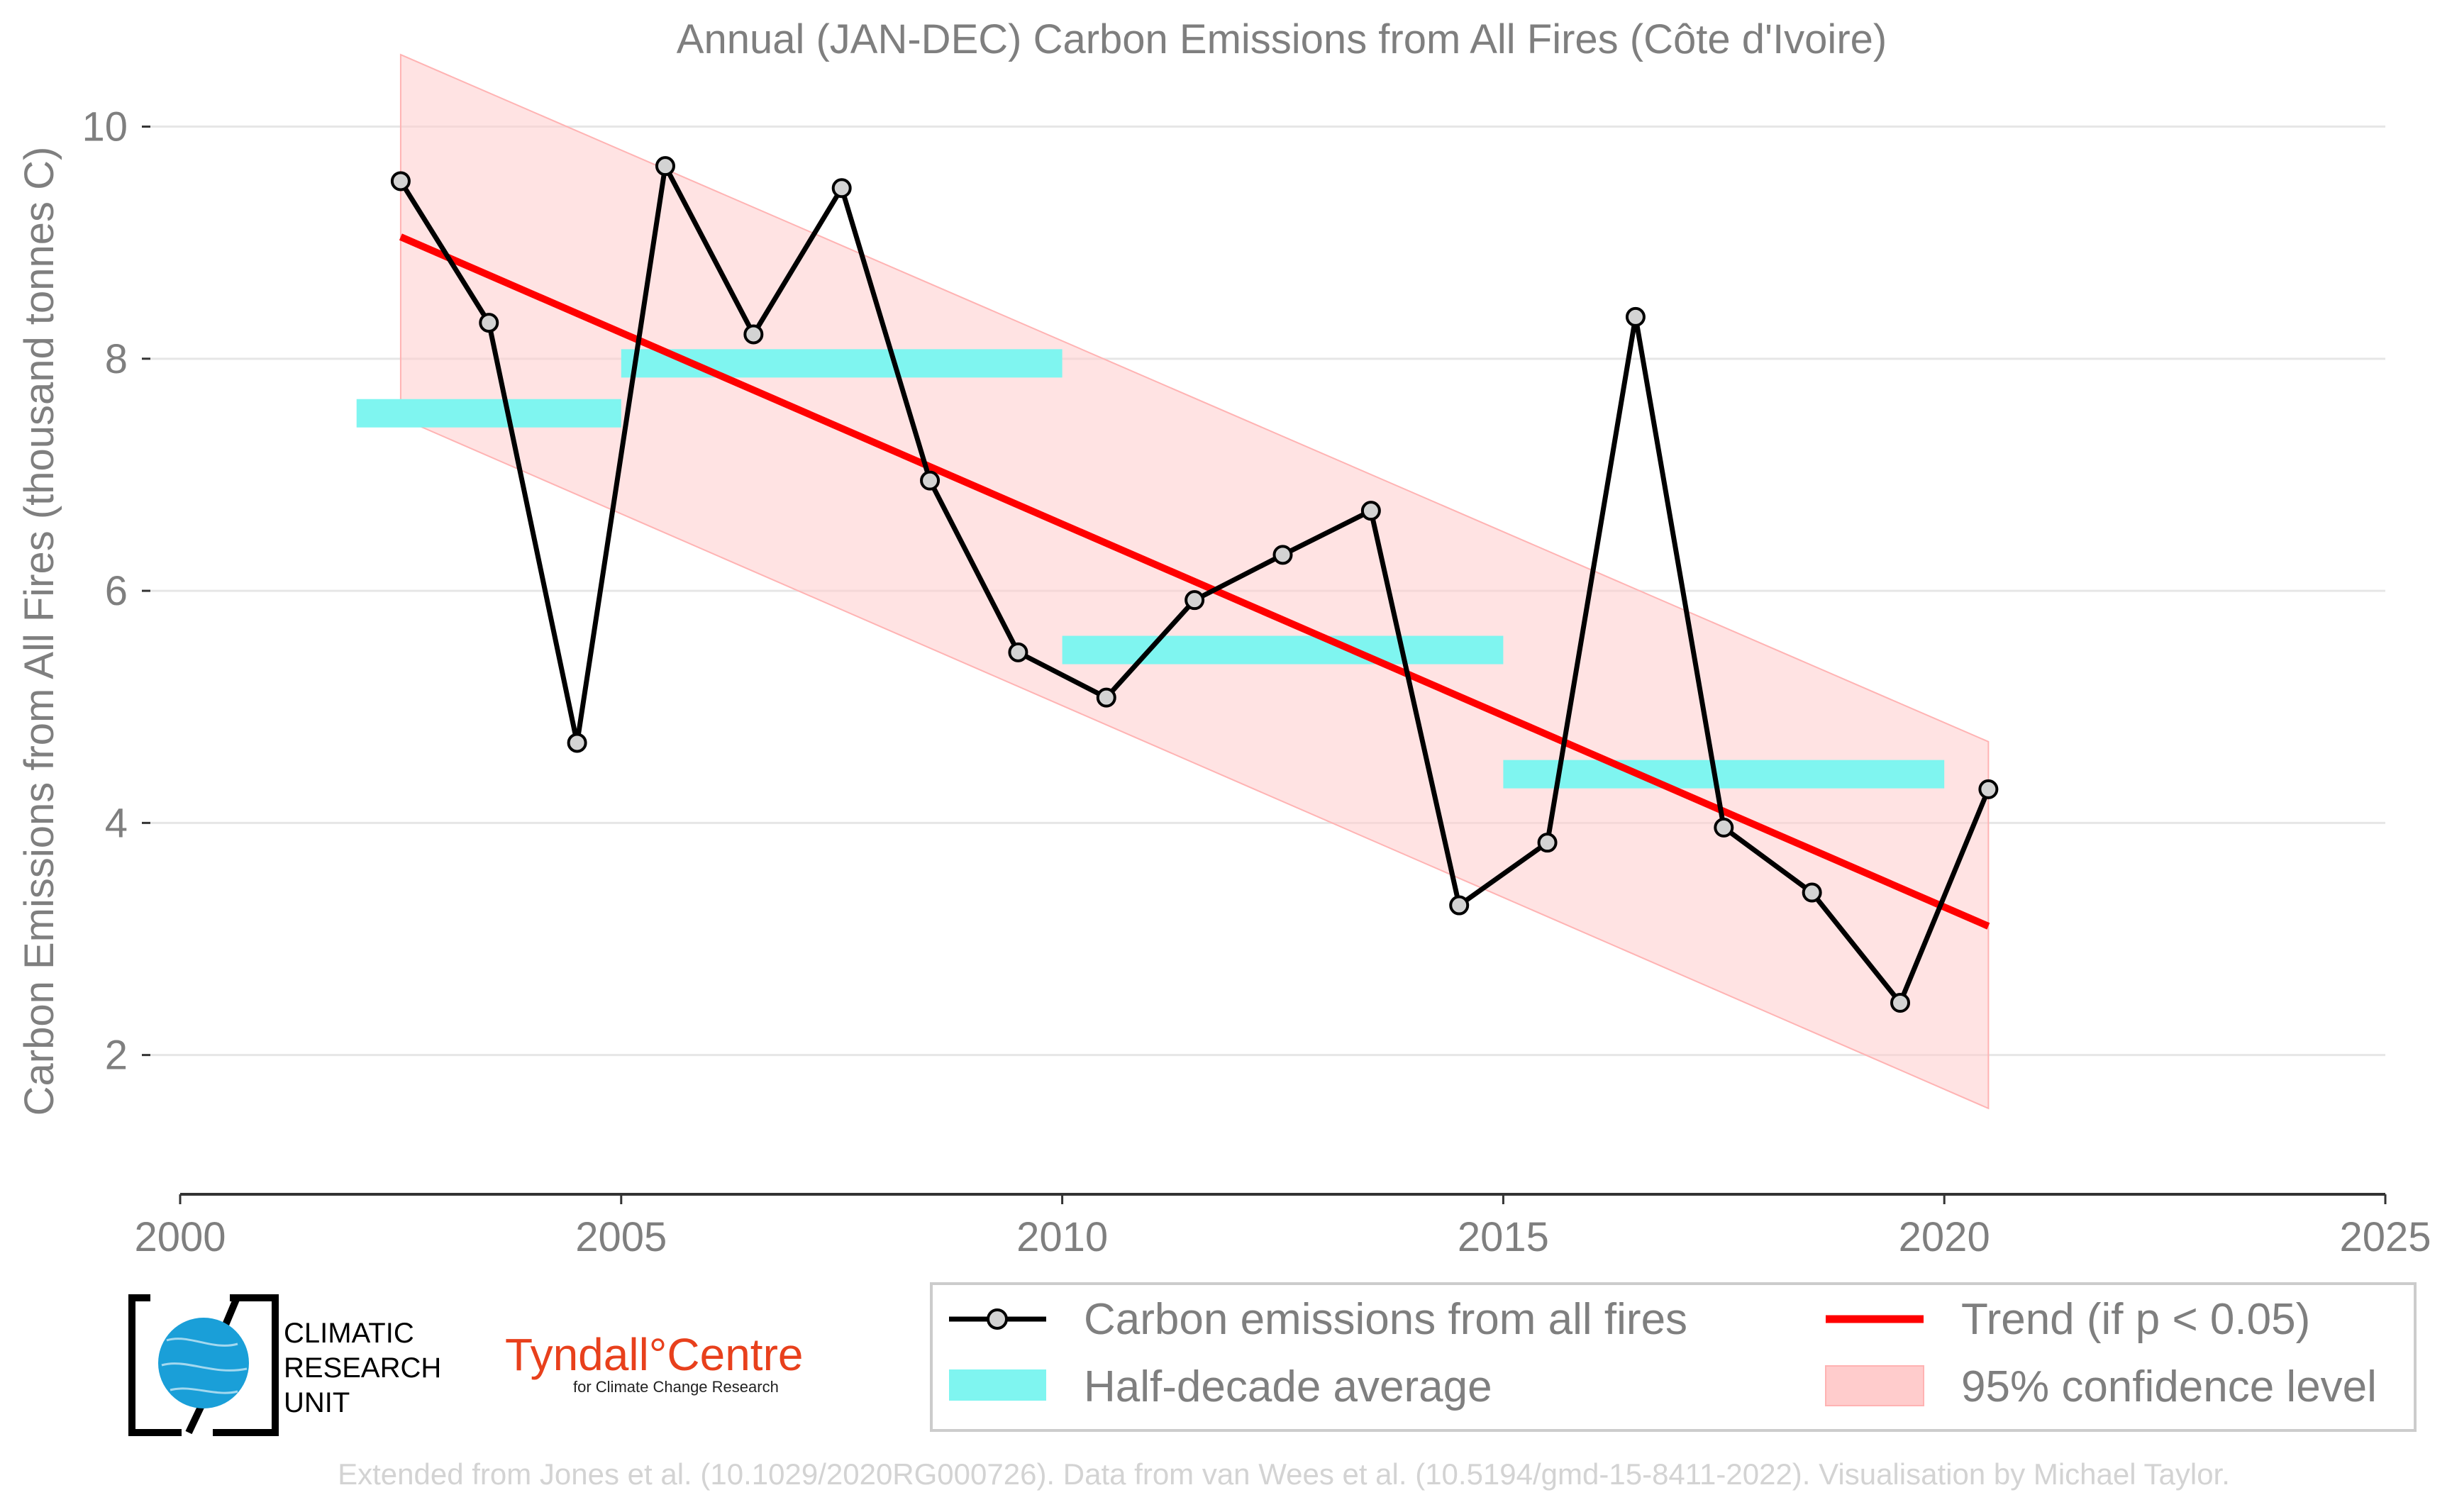 The width and height of the screenshot is (2452, 1512). I want to click on legend-label-confidence: 95% confidence level, so click(2169, 1386).